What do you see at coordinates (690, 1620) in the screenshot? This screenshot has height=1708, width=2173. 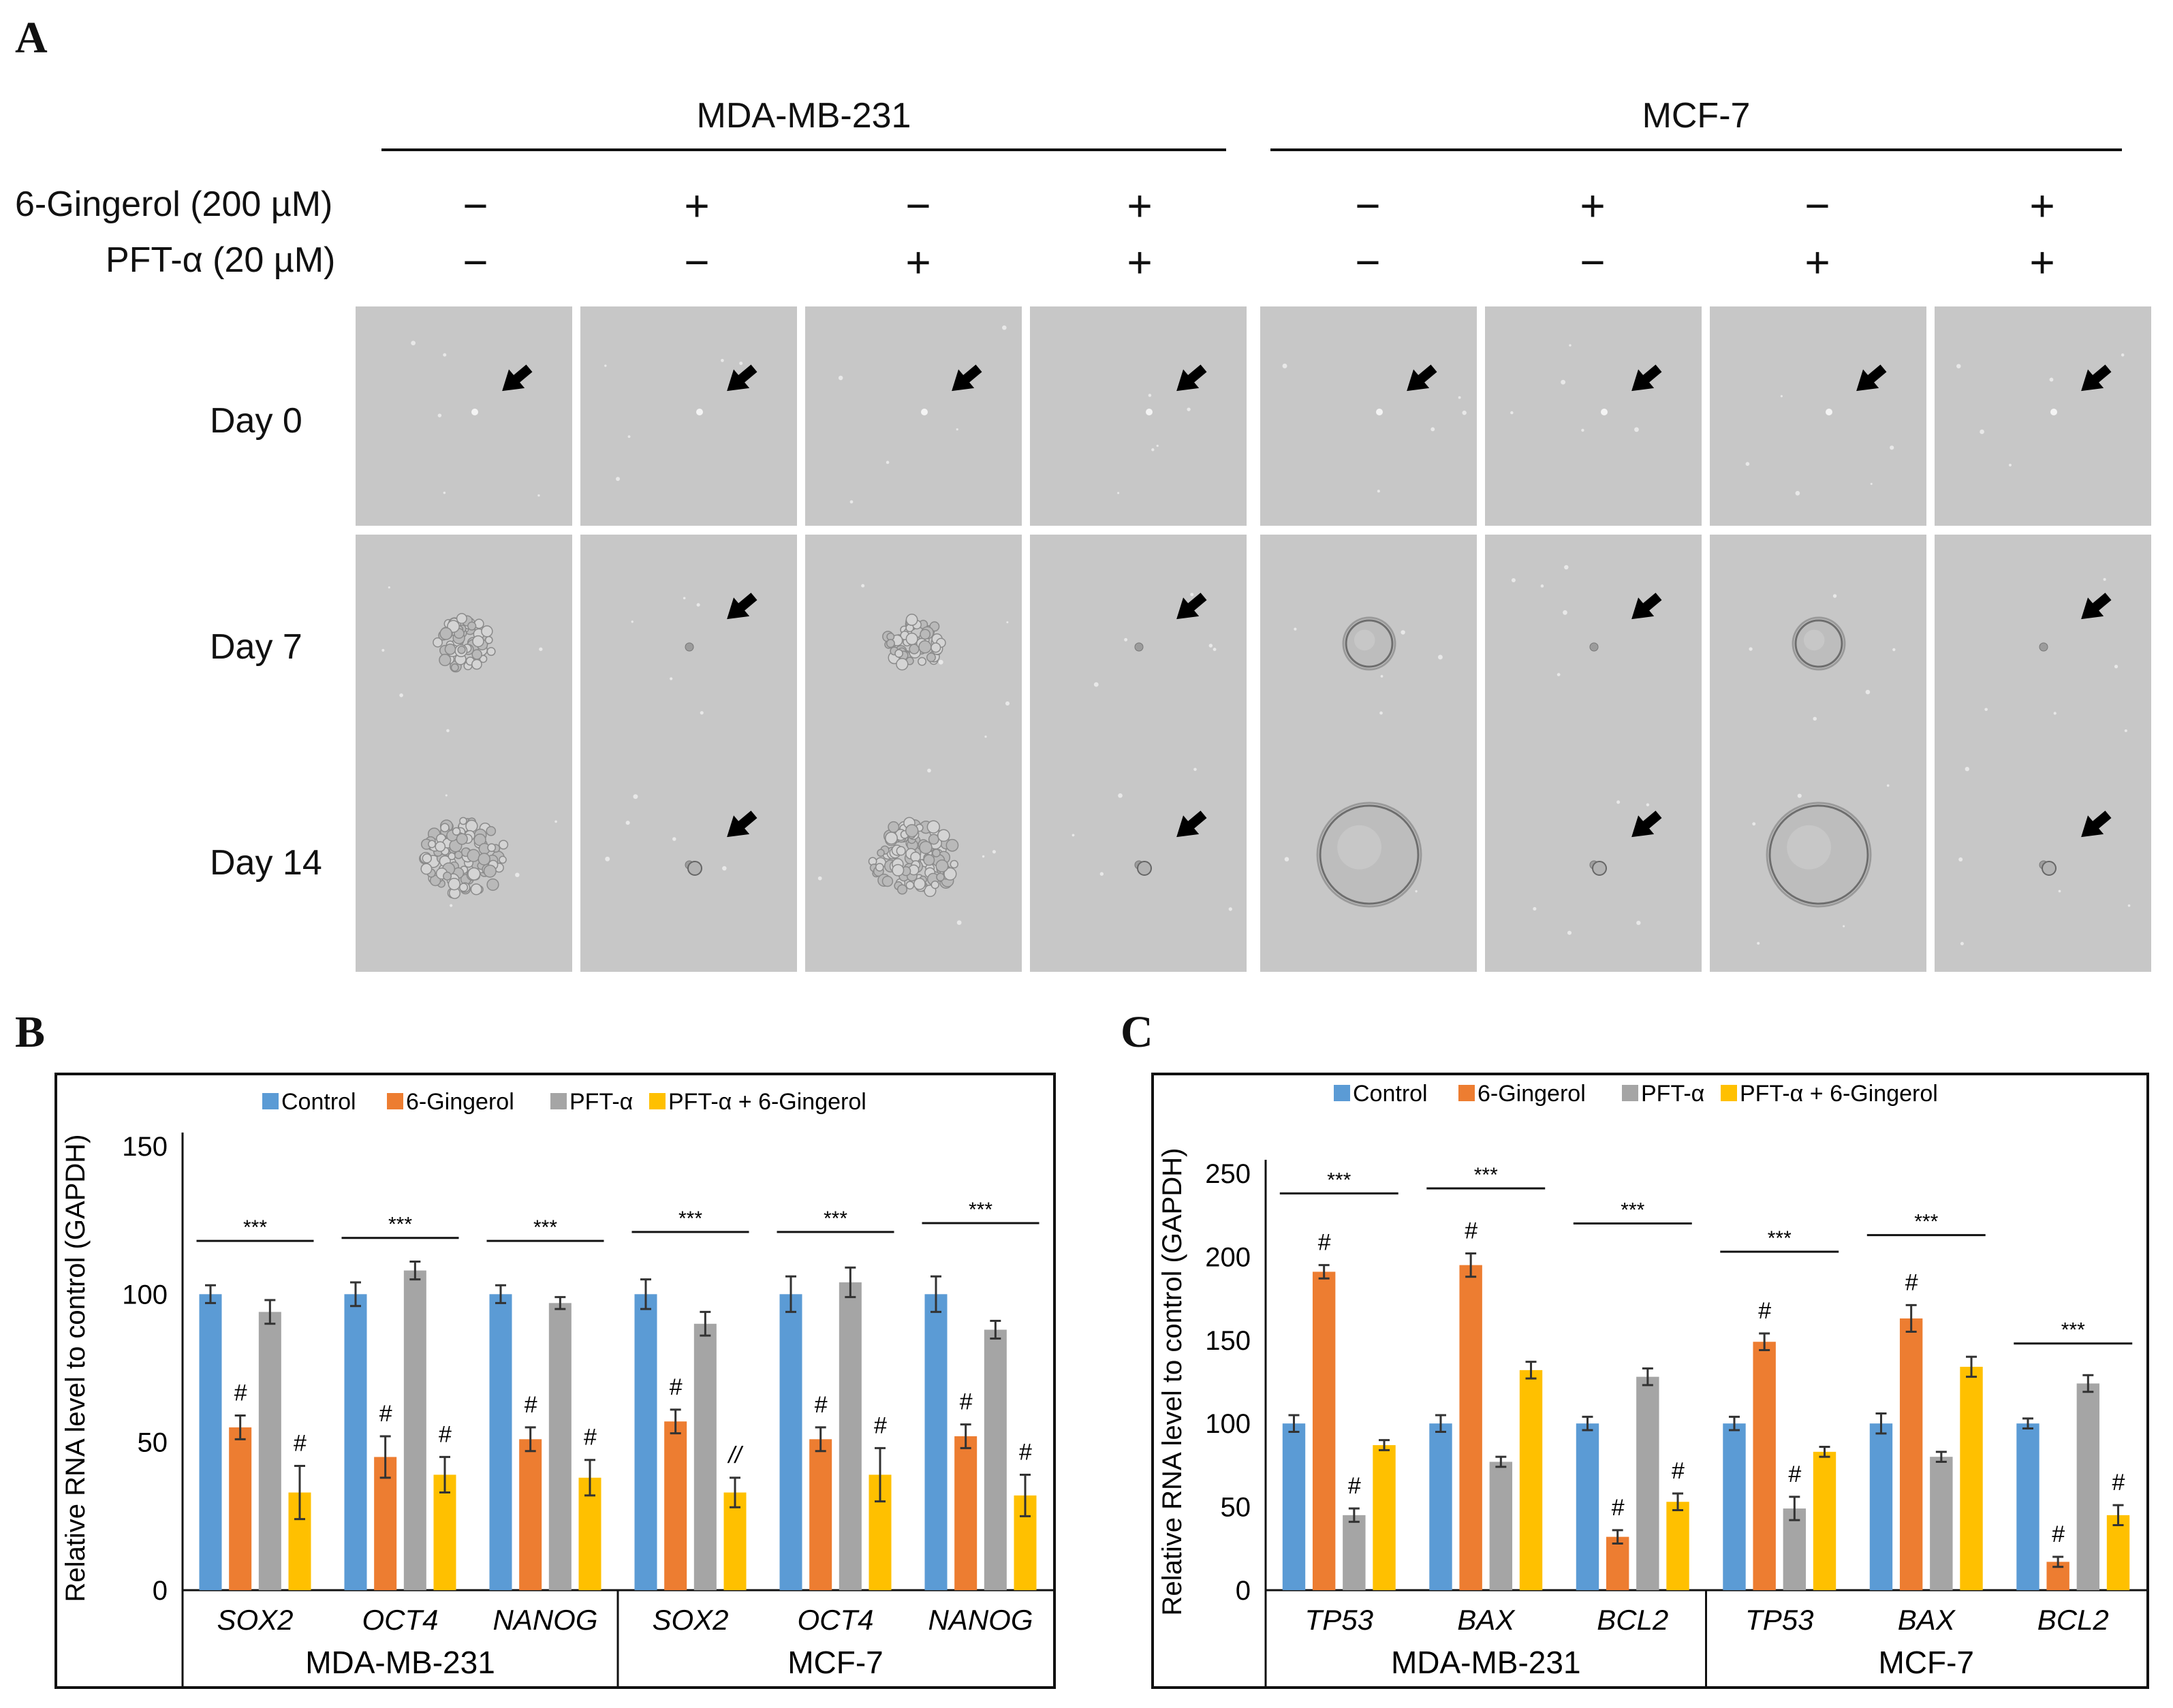 I see `x-tick-label: SOX2` at bounding box center [690, 1620].